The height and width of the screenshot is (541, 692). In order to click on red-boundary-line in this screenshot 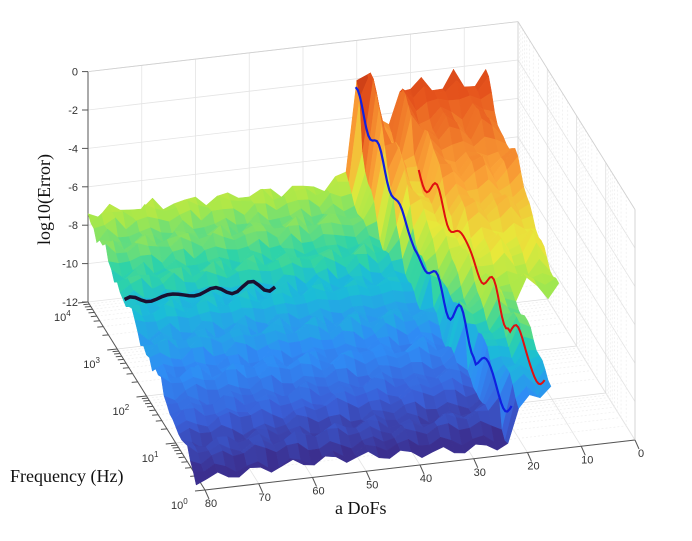, I will do `click(481, 277)`.